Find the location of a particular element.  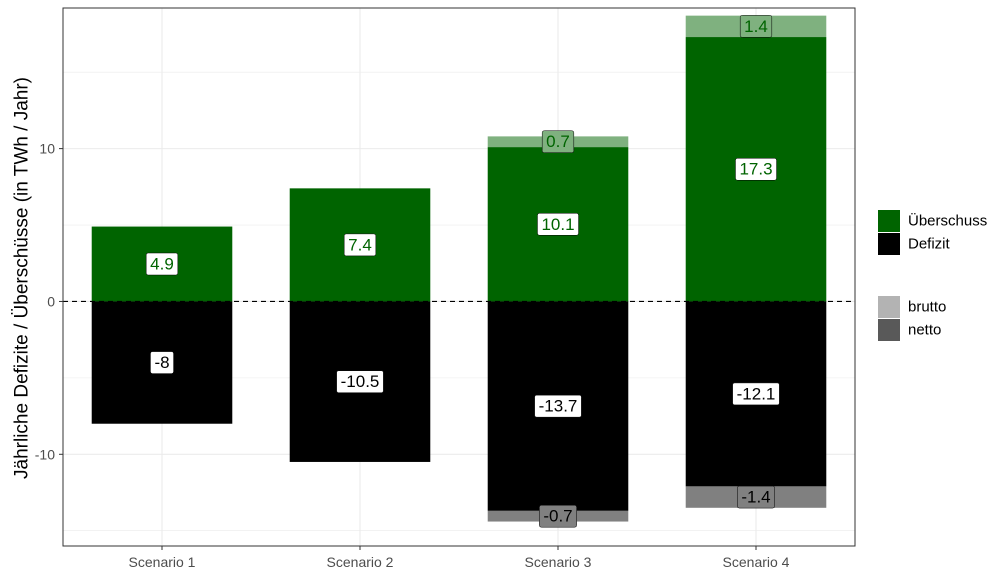

data-label-ueberschuss-netto: 4.9 is located at coordinates (162, 264).